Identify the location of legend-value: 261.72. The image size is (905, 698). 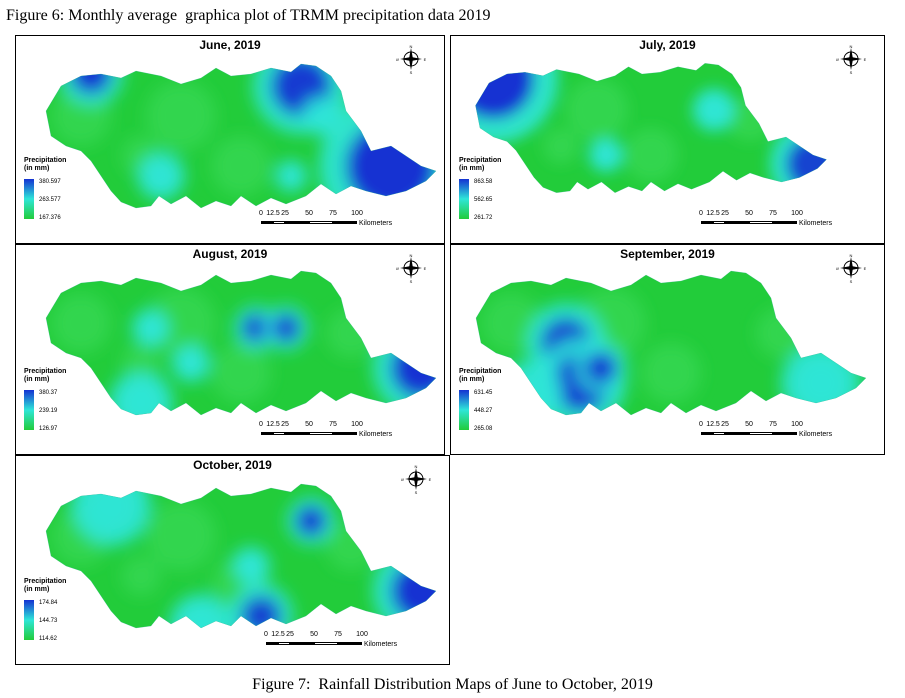
(483, 218).